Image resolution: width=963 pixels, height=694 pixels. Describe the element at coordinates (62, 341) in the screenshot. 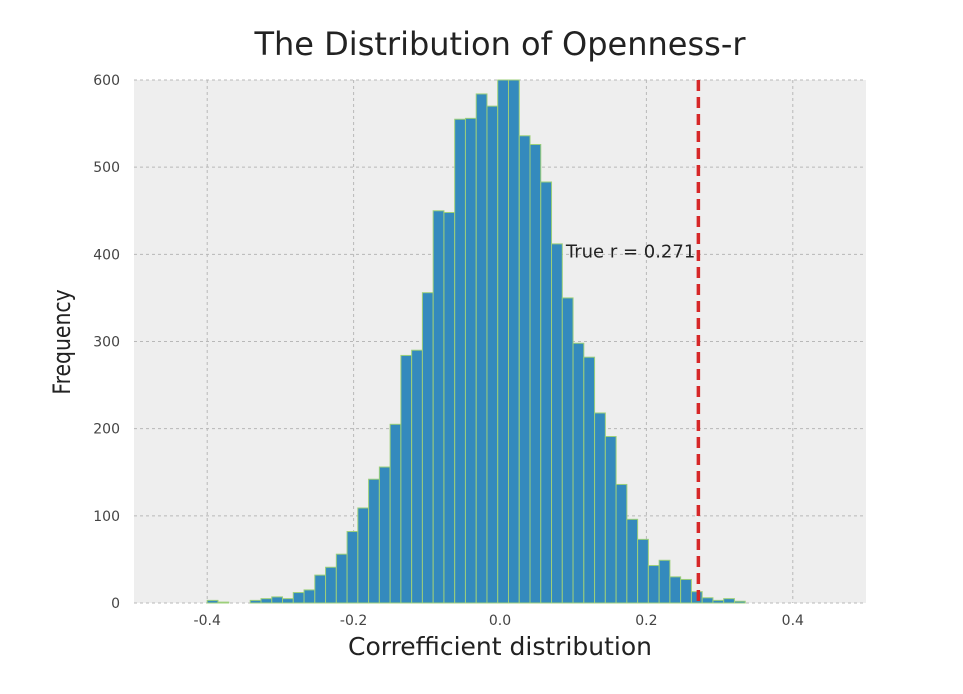

I see `y-axis-label: Frequency` at that location.